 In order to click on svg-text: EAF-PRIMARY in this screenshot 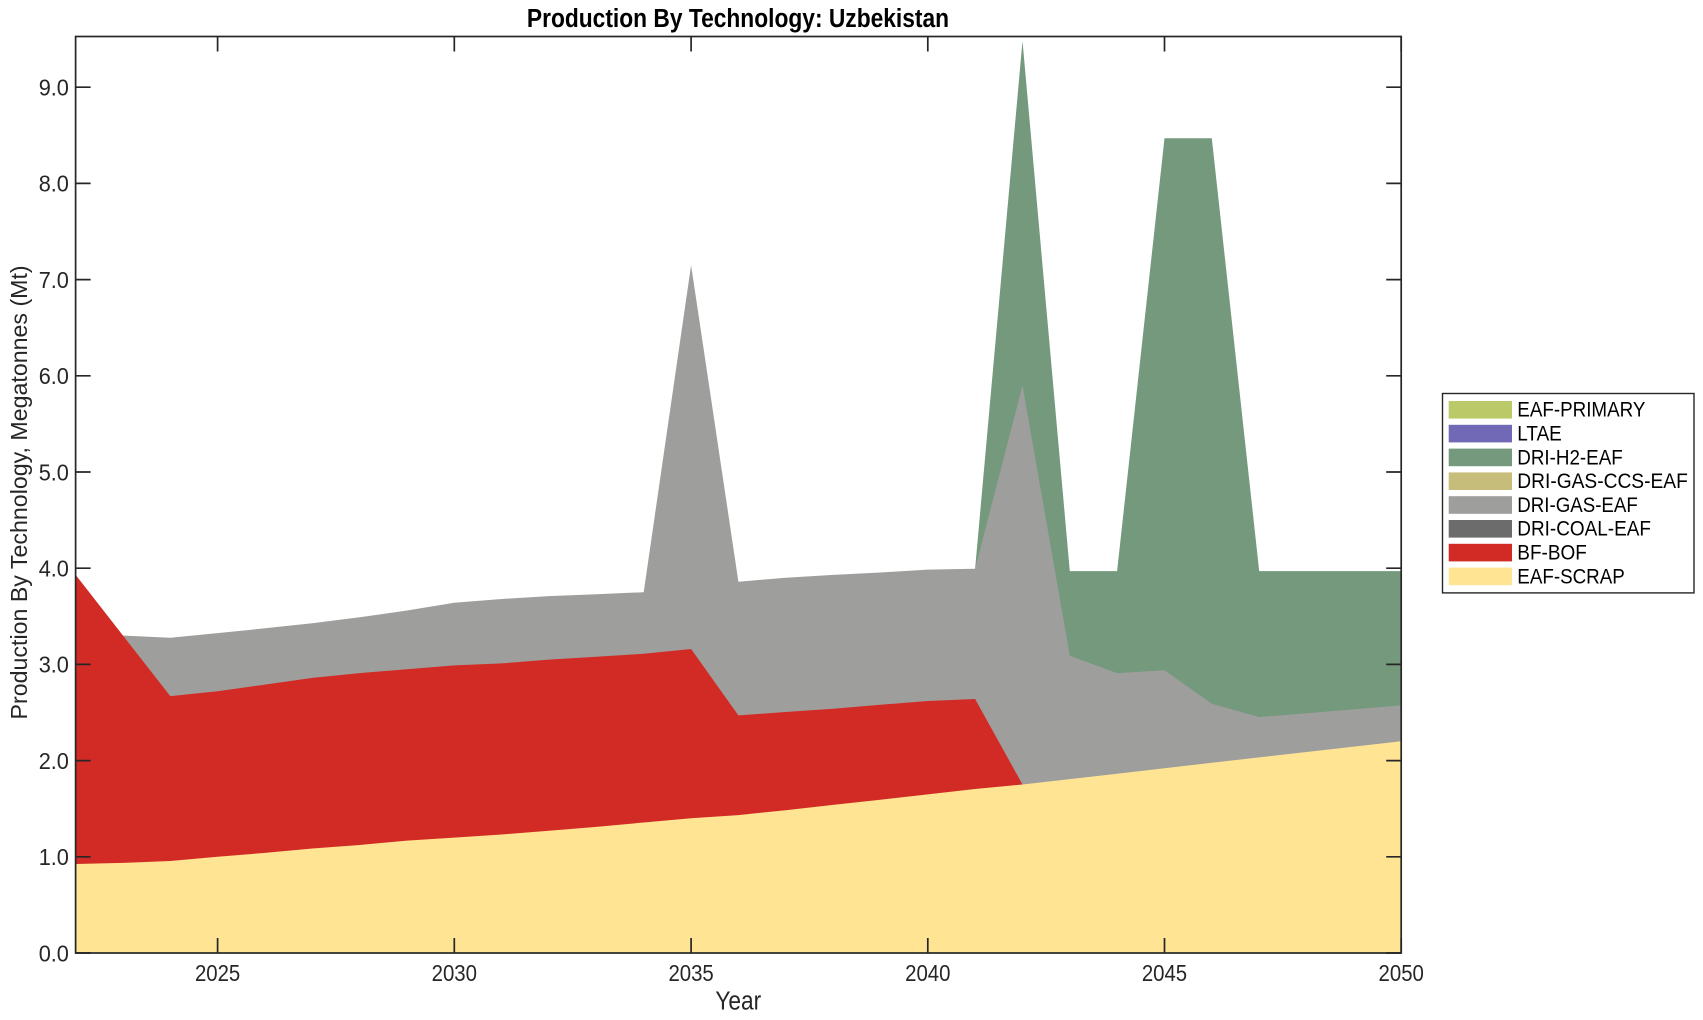, I will do `click(1581, 410)`.